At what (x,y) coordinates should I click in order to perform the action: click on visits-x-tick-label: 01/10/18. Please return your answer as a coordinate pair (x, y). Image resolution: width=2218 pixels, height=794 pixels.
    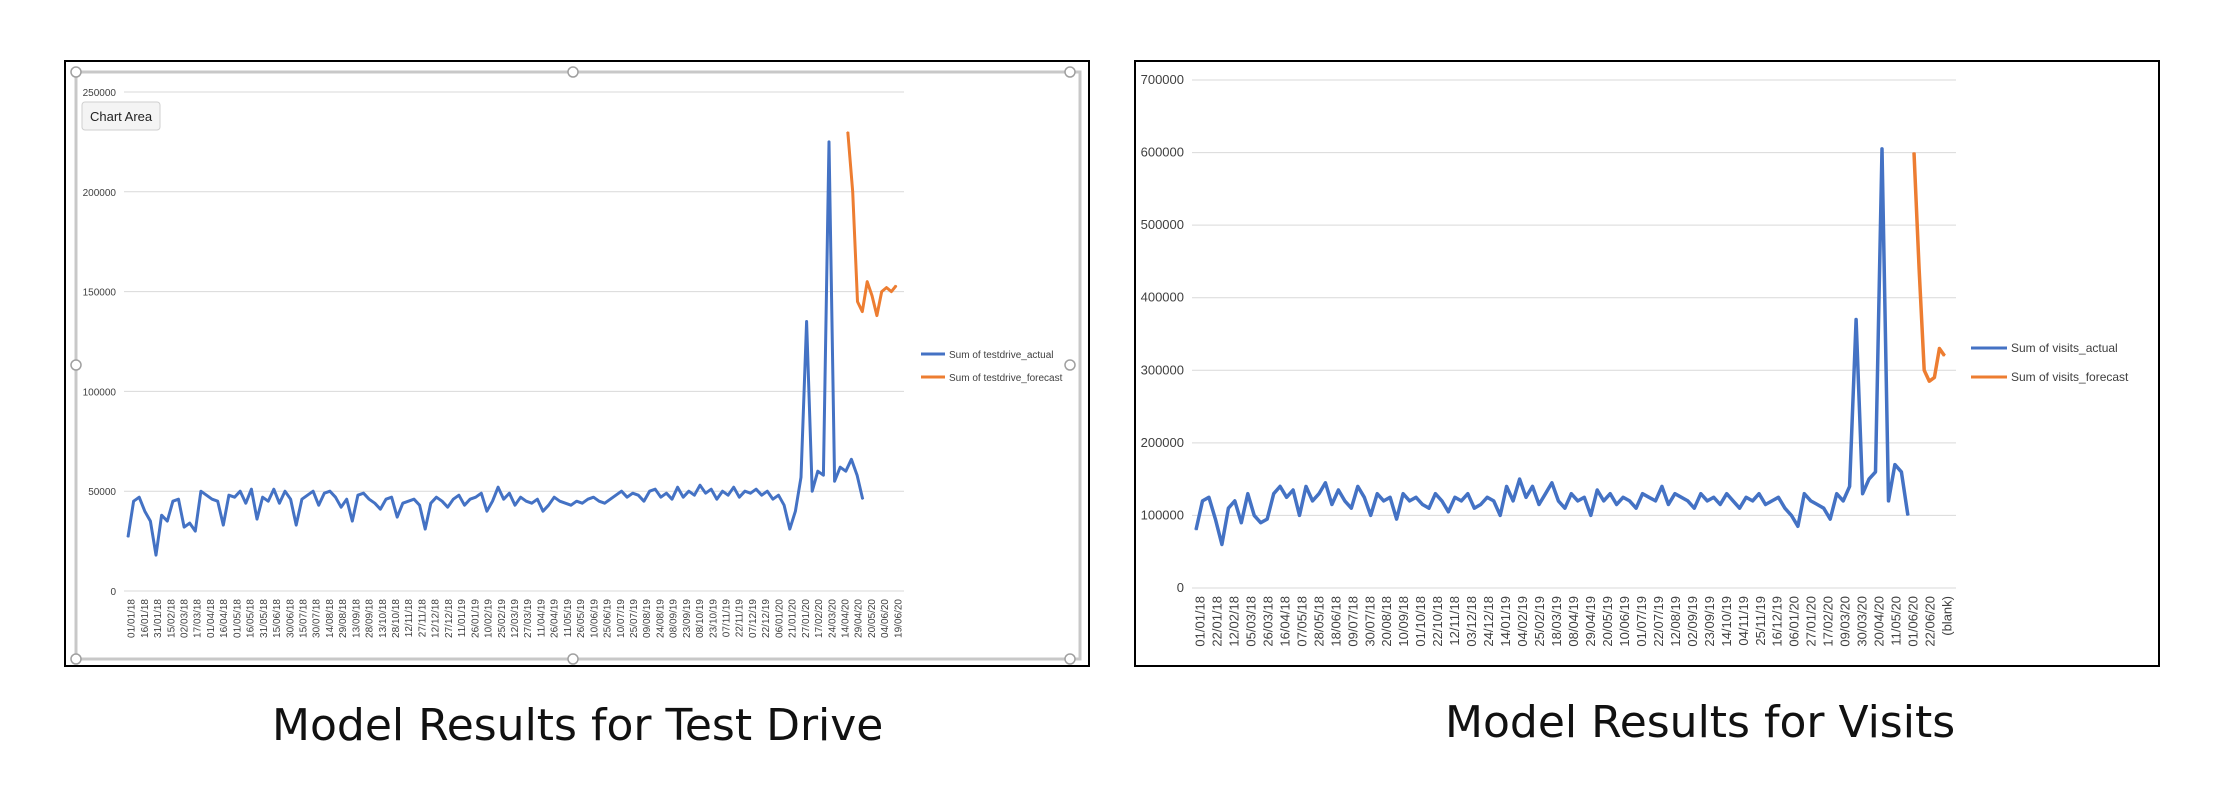
    Looking at the image, I should click on (1420, 621).